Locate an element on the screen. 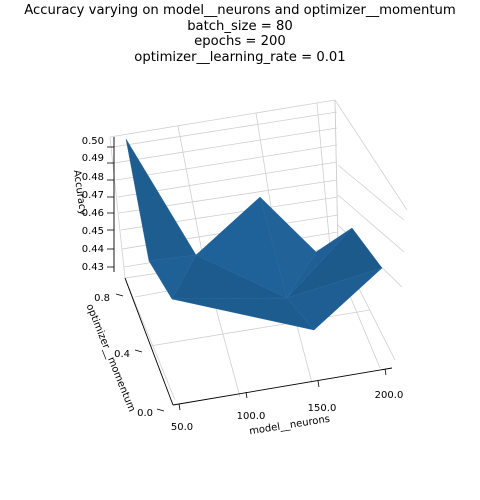 The width and height of the screenshot is (480, 500). y-tick-label: 0.8 is located at coordinates (102, 298).